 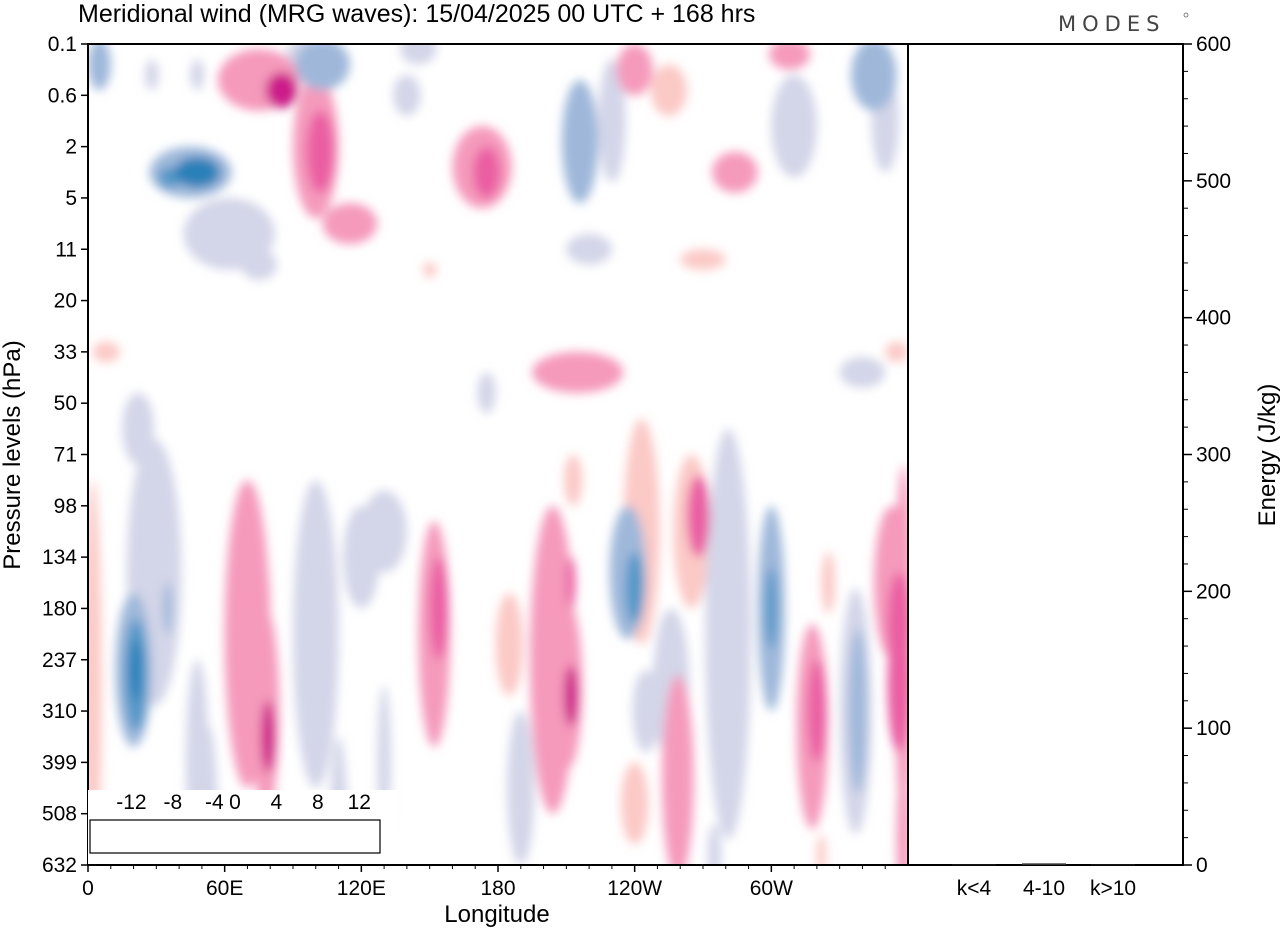 I want to click on colorbar-label: -8, so click(x=173, y=802).